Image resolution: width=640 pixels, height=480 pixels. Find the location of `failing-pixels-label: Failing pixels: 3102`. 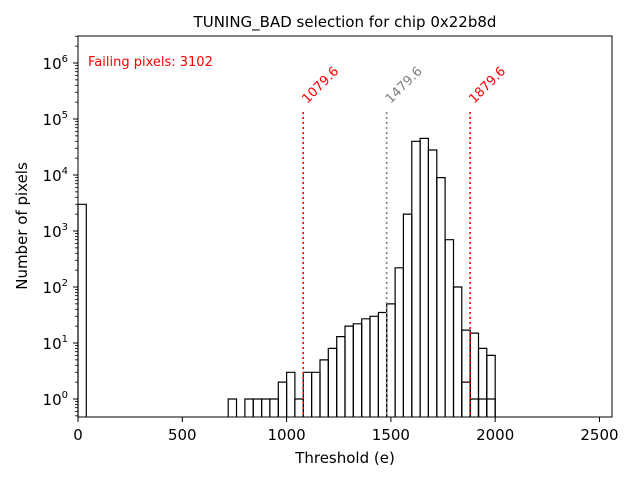

failing-pixels-label: Failing pixels: 3102 is located at coordinates (150, 62).